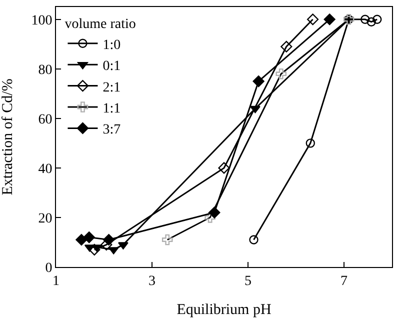  I want to click on y-tick-label: 60, so click(45, 120).